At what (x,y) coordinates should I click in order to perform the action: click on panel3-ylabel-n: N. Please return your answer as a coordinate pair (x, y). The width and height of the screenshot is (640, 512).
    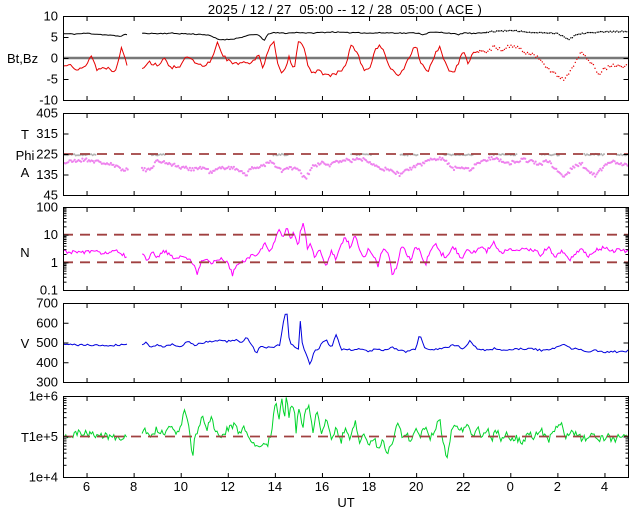
    Looking at the image, I should click on (25, 252).